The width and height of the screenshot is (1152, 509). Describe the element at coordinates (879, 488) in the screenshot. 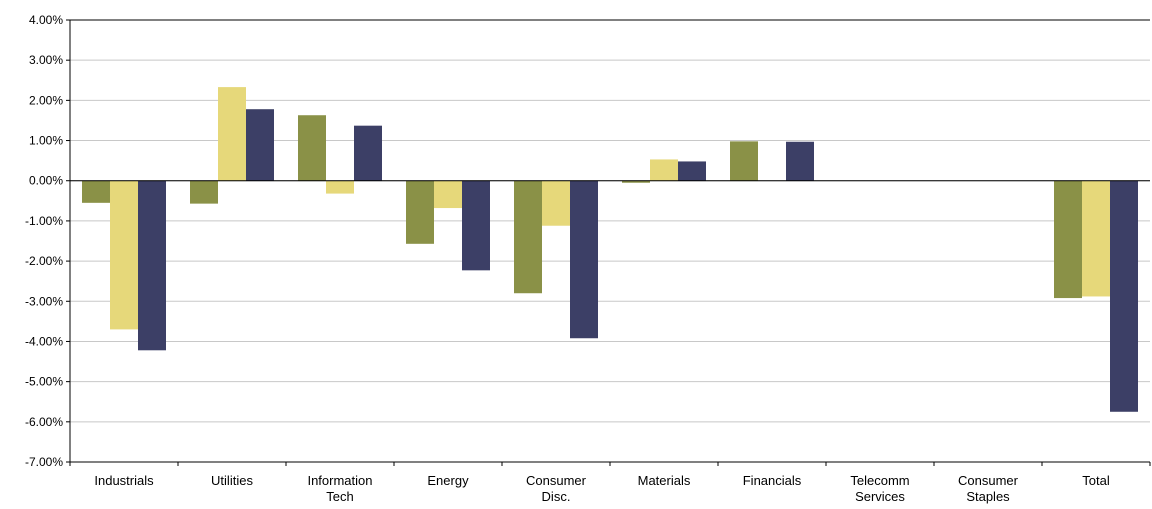

I see `x-tick-label: Telecomm Services` at that location.